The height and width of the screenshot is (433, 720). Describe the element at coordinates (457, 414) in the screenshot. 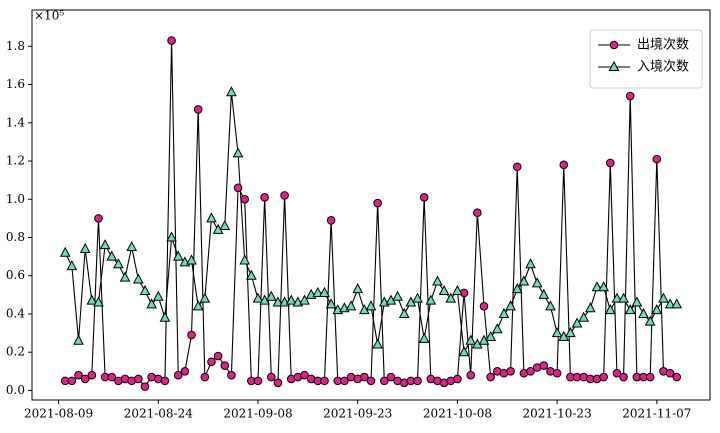

I see `x-tick-label: 2021-10-08` at that location.